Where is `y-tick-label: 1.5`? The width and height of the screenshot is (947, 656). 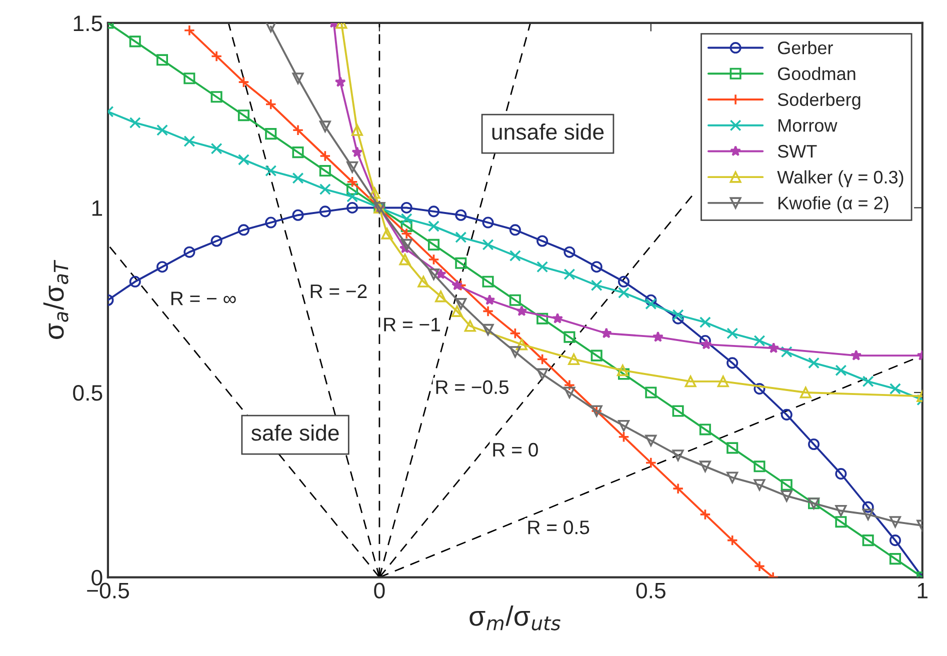 y-tick-label: 1.5 is located at coordinates (88, 24).